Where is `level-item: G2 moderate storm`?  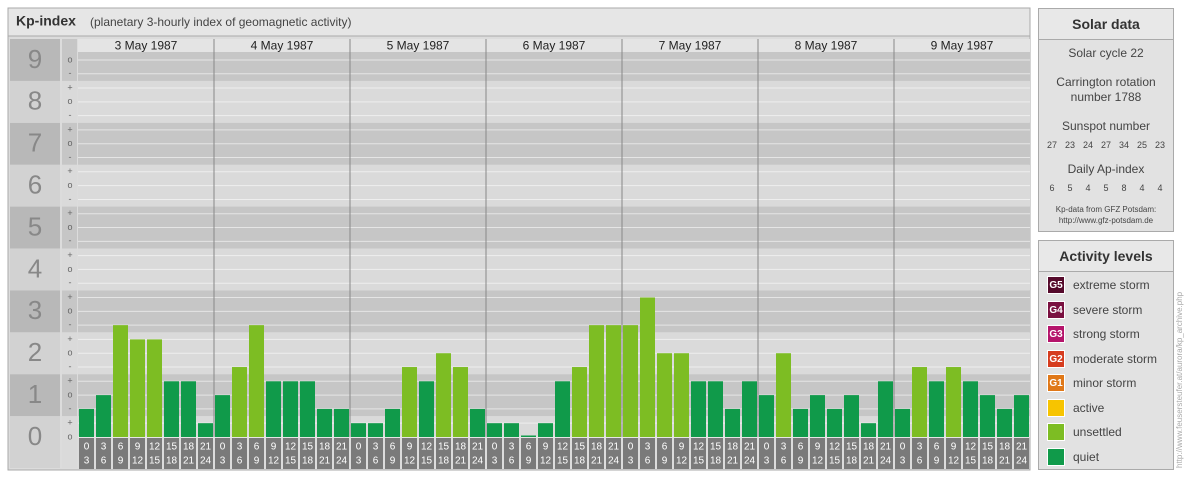 level-item: G2 moderate storm is located at coordinates (1106, 359).